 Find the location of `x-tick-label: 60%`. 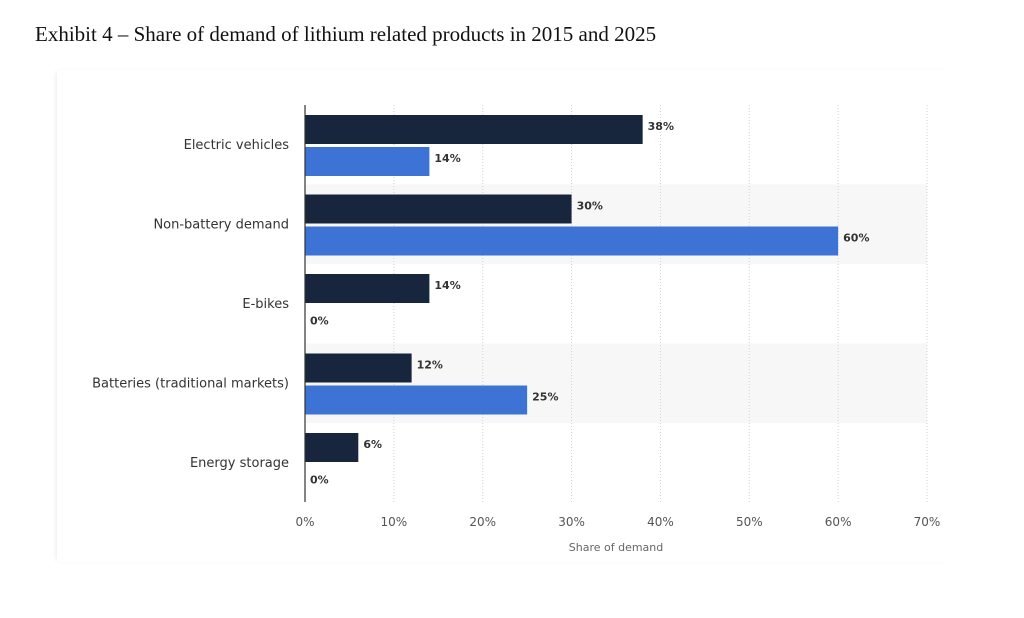

x-tick-label: 60% is located at coordinates (838, 522).